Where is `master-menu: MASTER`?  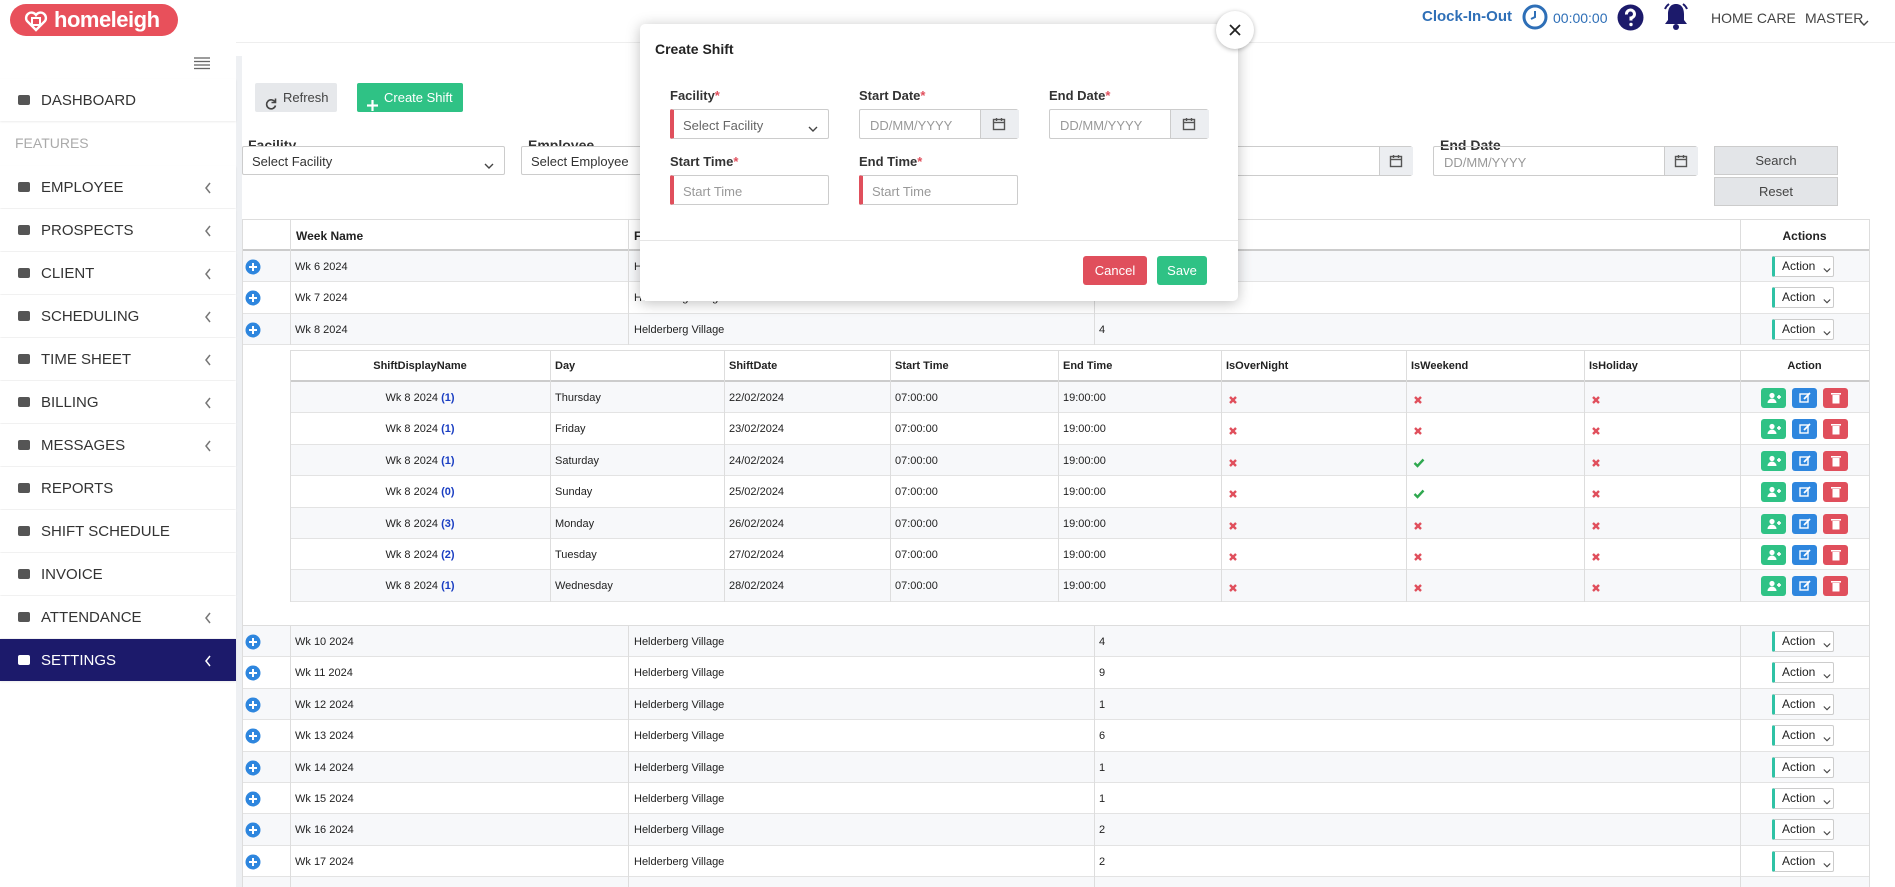
master-menu: MASTER is located at coordinates (1834, 18).